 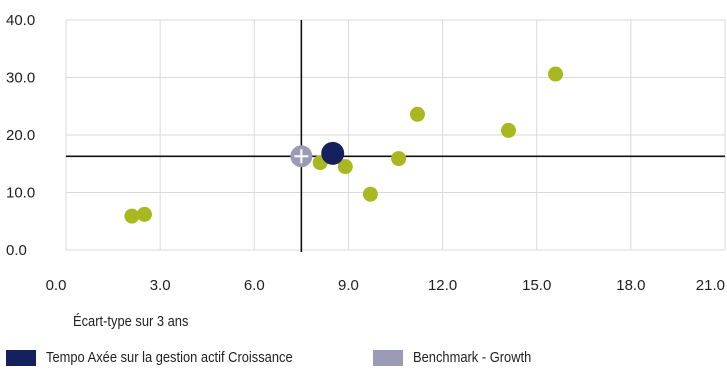 I want to click on x-tick-label: 15.0, so click(x=536, y=285).